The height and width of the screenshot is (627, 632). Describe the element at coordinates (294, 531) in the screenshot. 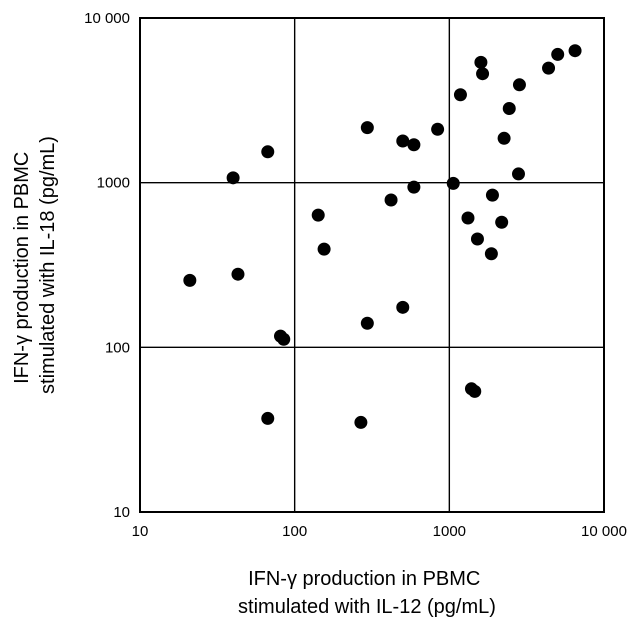

I see `x-tick-label: 100` at that location.